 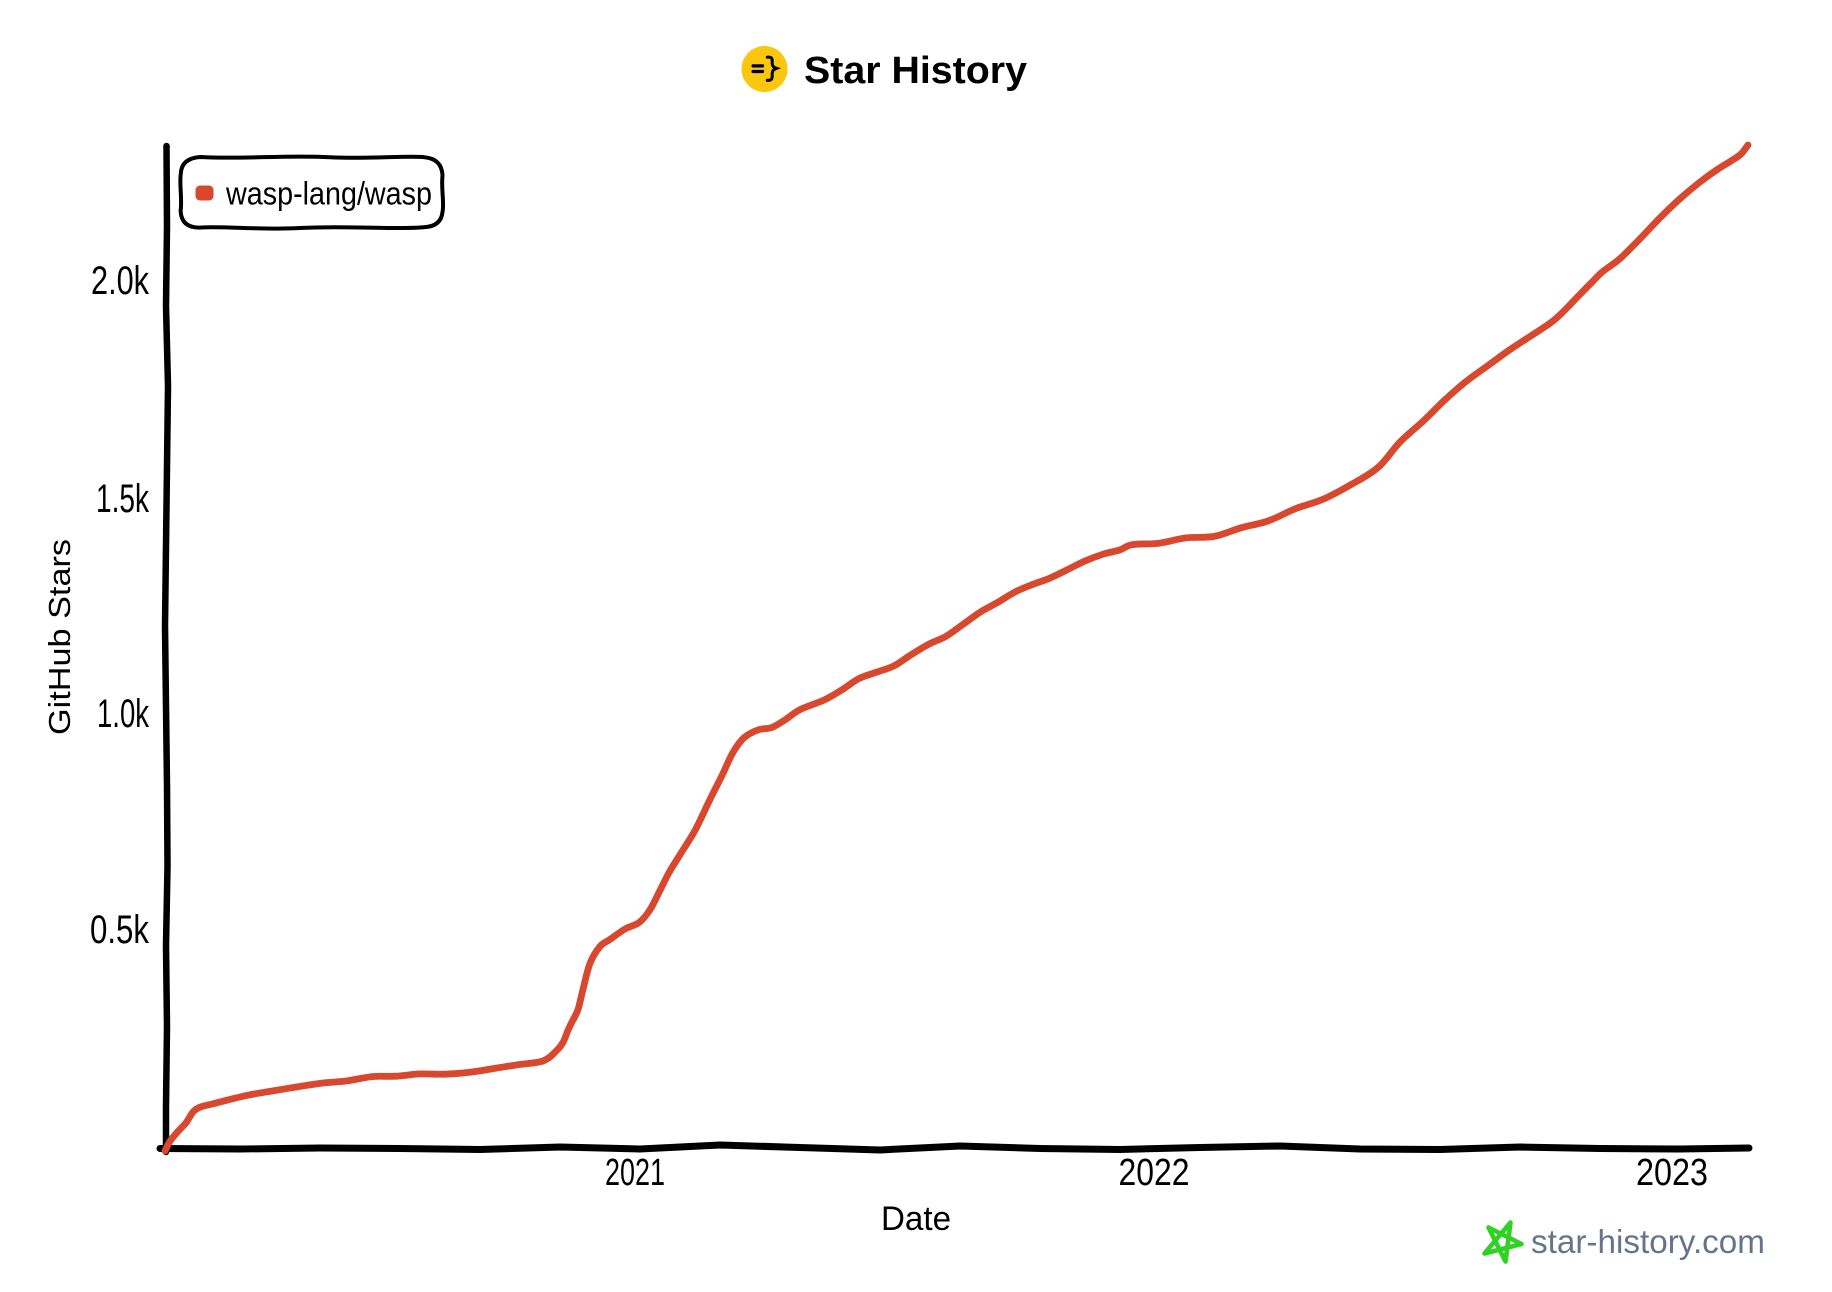 I want to click on svg-text: 0.5k, so click(x=120, y=930).